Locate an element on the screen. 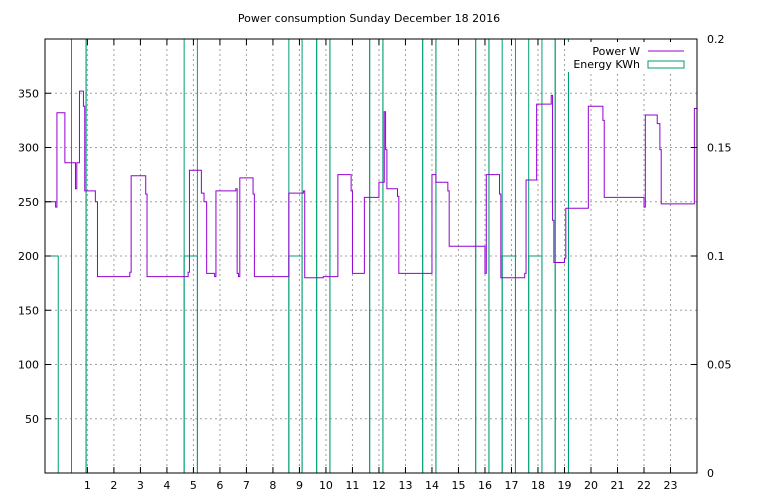 Image resolution: width=768 pixels, height=500 pixels. y2-tick-label: 0.2 is located at coordinates (716, 39).